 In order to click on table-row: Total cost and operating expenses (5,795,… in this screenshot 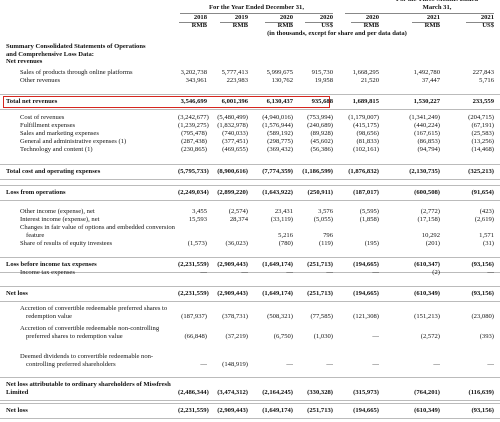, I will do `click(250, 172)`.